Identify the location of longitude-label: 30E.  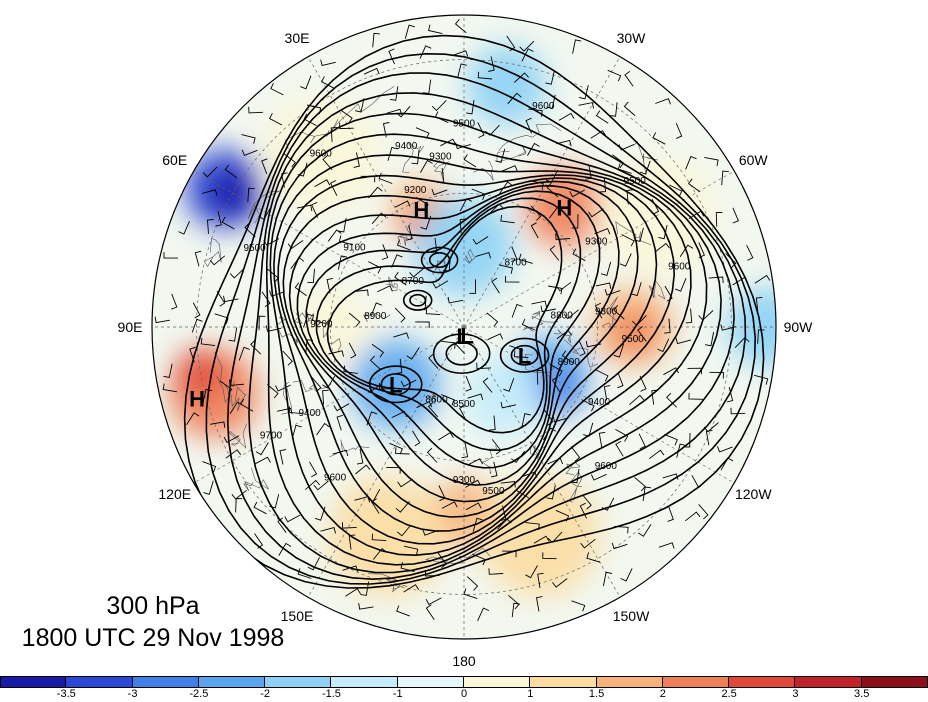
(297, 37).